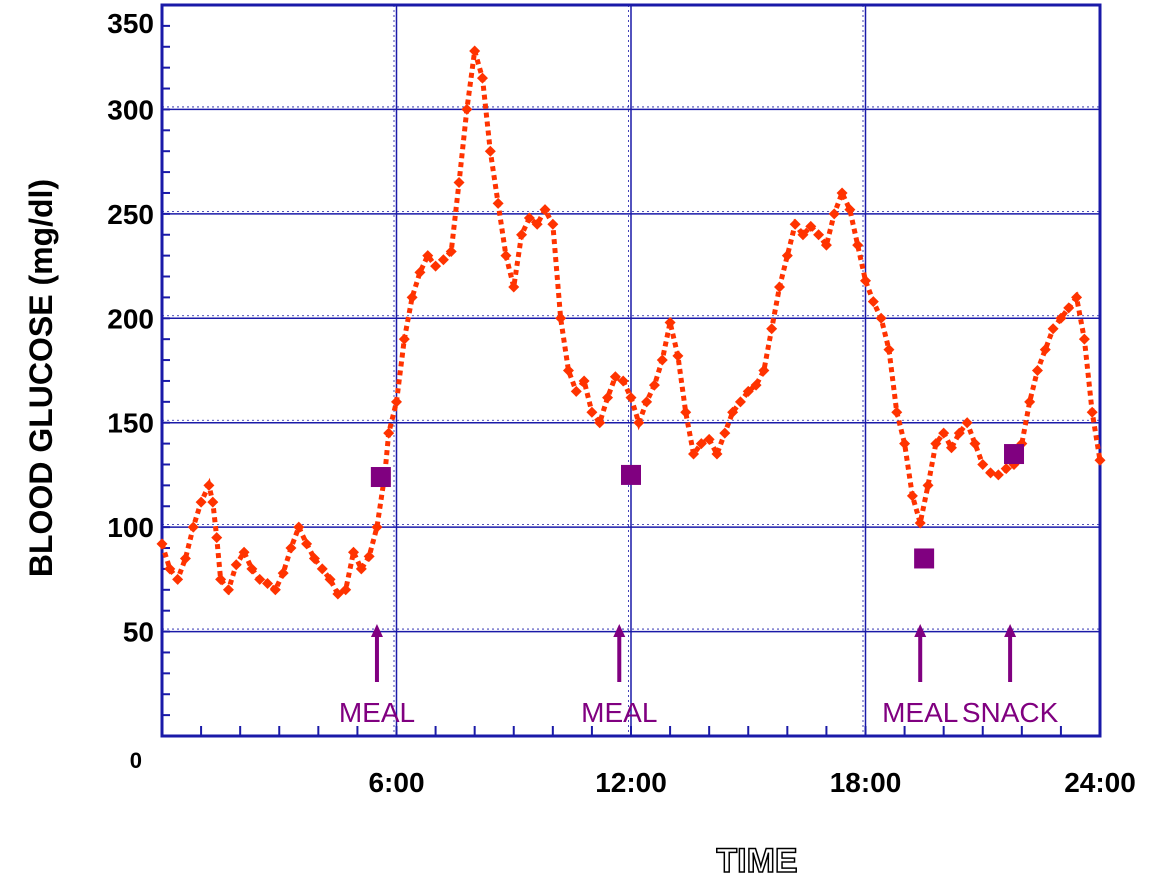 This screenshot has height=879, width=1161. Describe the element at coordinates (697, 506) in the screenshot. I see `reference-points` at that location.